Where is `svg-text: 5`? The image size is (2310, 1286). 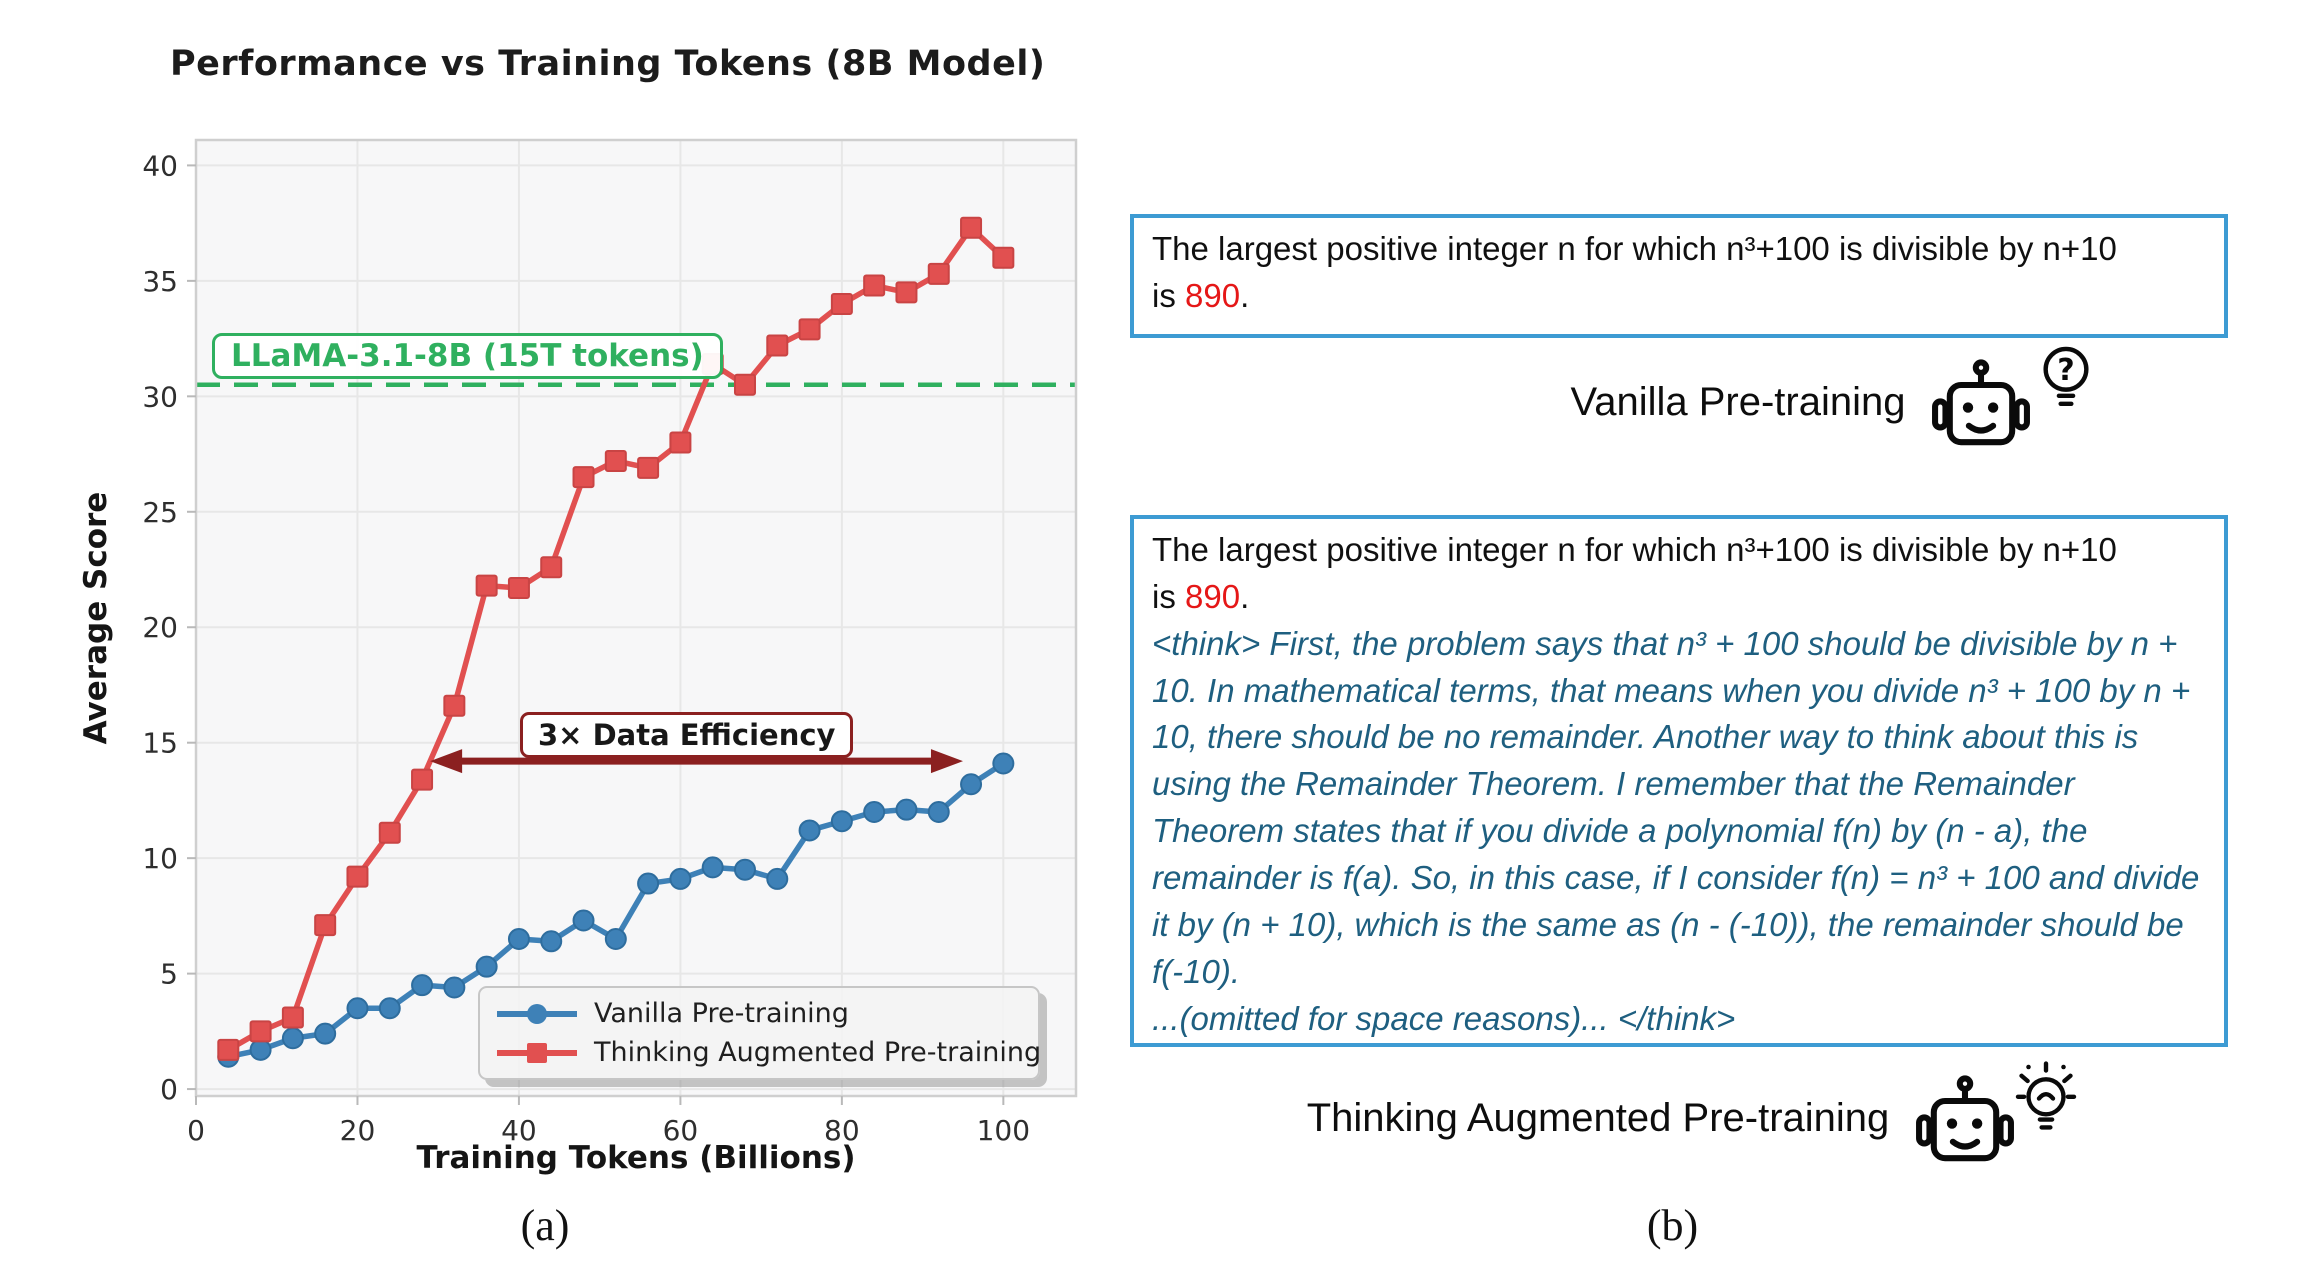
svg-text: 5 is located at coordinates (169, 974).